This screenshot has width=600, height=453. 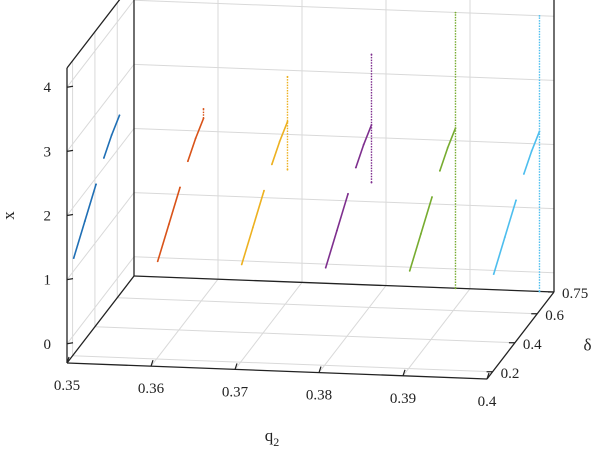 What do you see at coordinates (48, 217) in the screenshot?
I see `z-tick-label: 2` at bounding box center [48, 217].